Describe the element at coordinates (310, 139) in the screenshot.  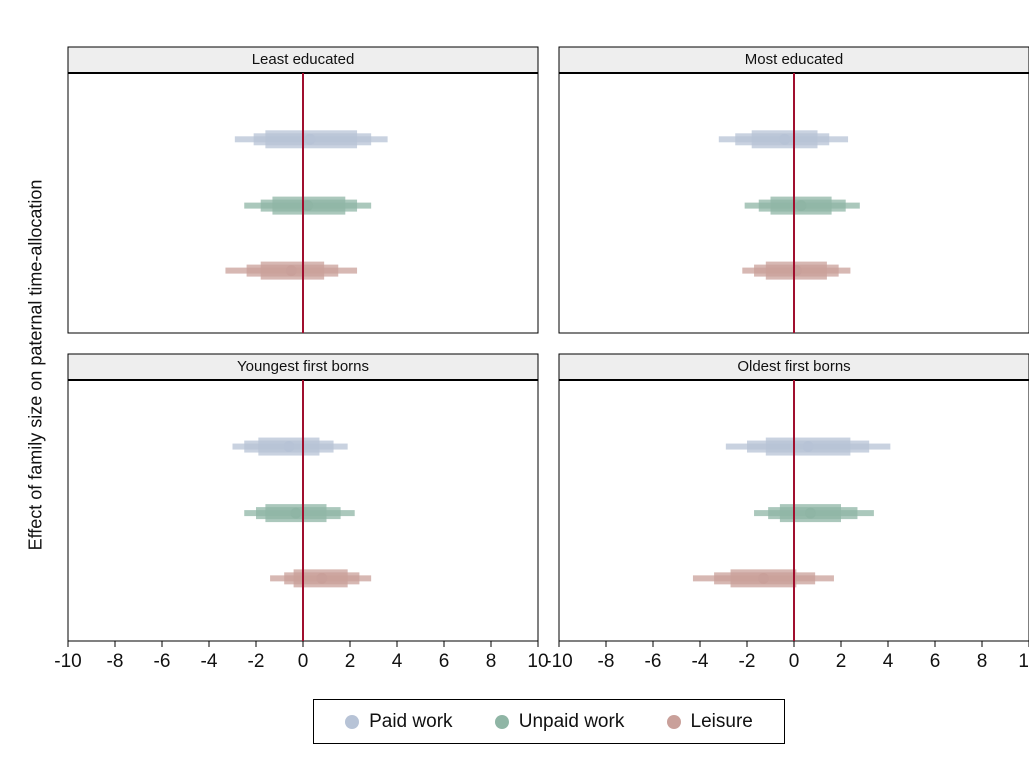
I see `point-estimate-least-educated-paid-work` at that location.